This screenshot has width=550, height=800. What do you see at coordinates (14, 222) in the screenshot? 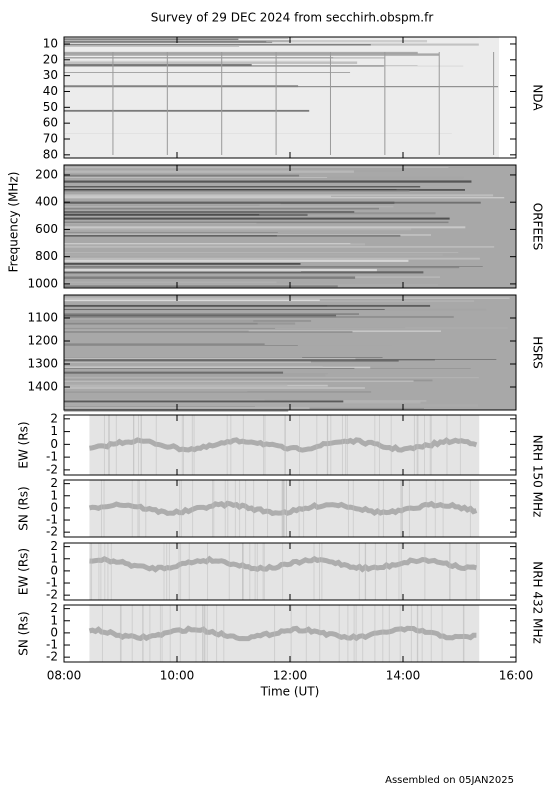
I see `y-axis-label: Frequency (MHz)` at bounding box center [14, 222].